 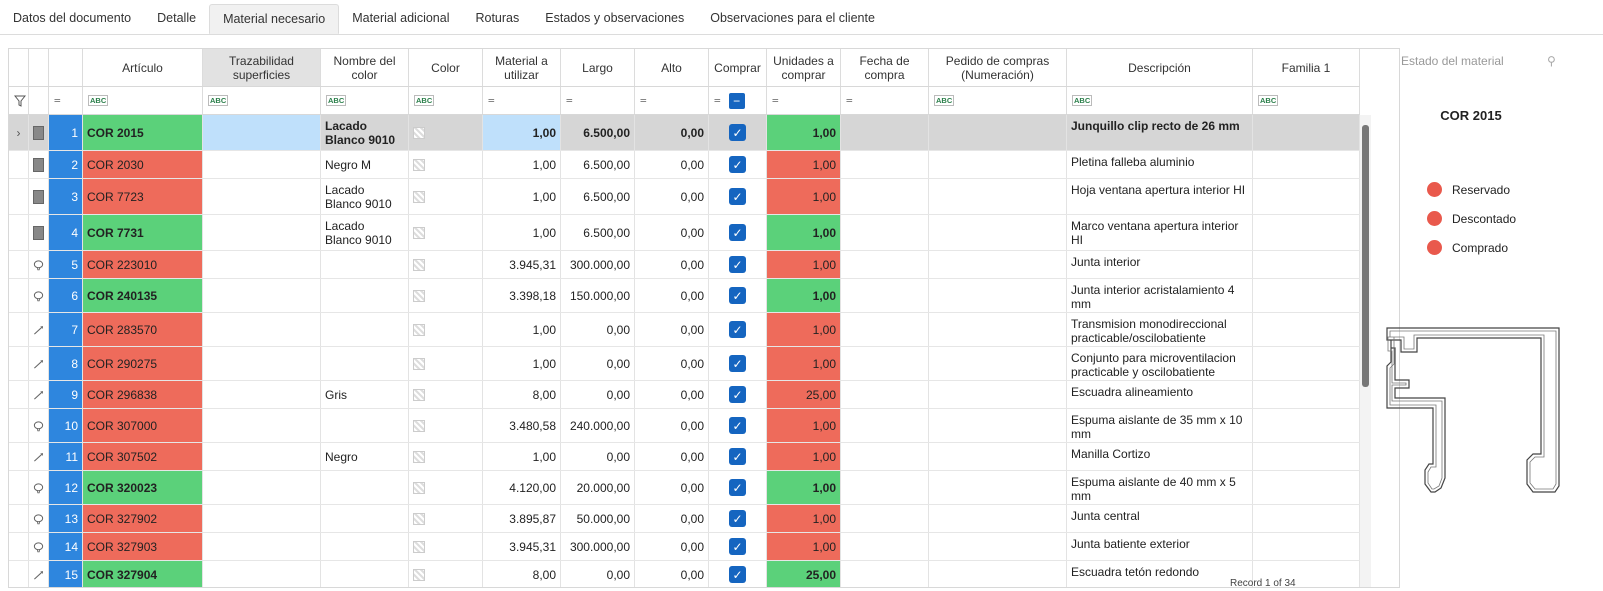 What do you see at coordinates (672, 100) in the screenshot?
I see `filter-alto: =` at bounding box center [672, 100].